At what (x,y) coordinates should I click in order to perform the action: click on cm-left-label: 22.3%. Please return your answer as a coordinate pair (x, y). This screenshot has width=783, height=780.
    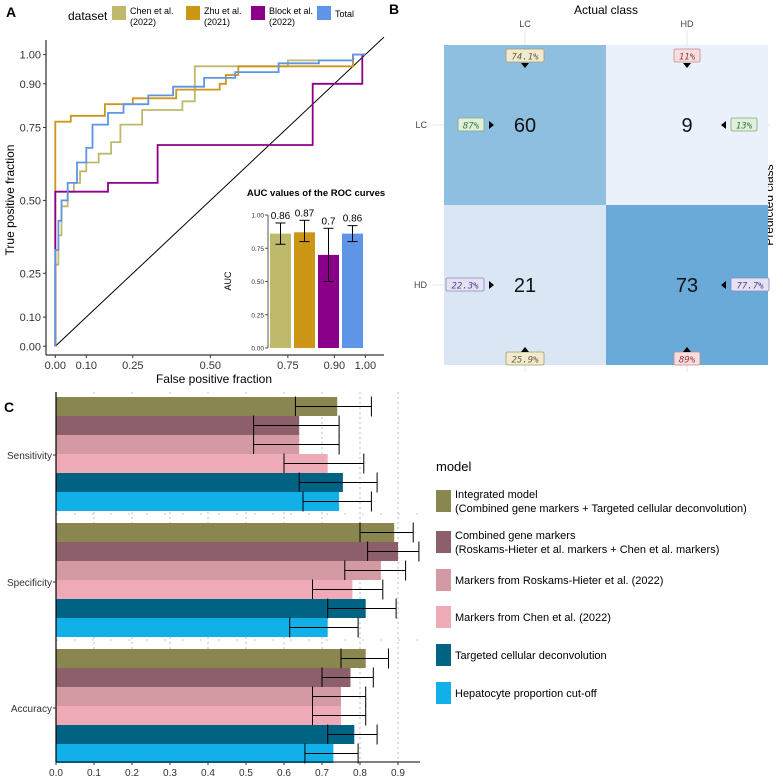
    Looking at the image, I should click on (465, 287).